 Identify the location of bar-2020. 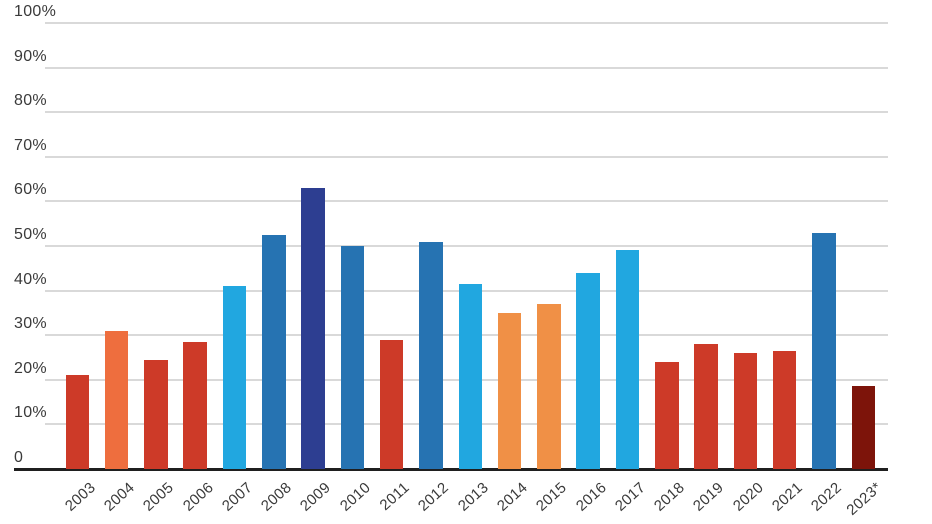
(745, 411).